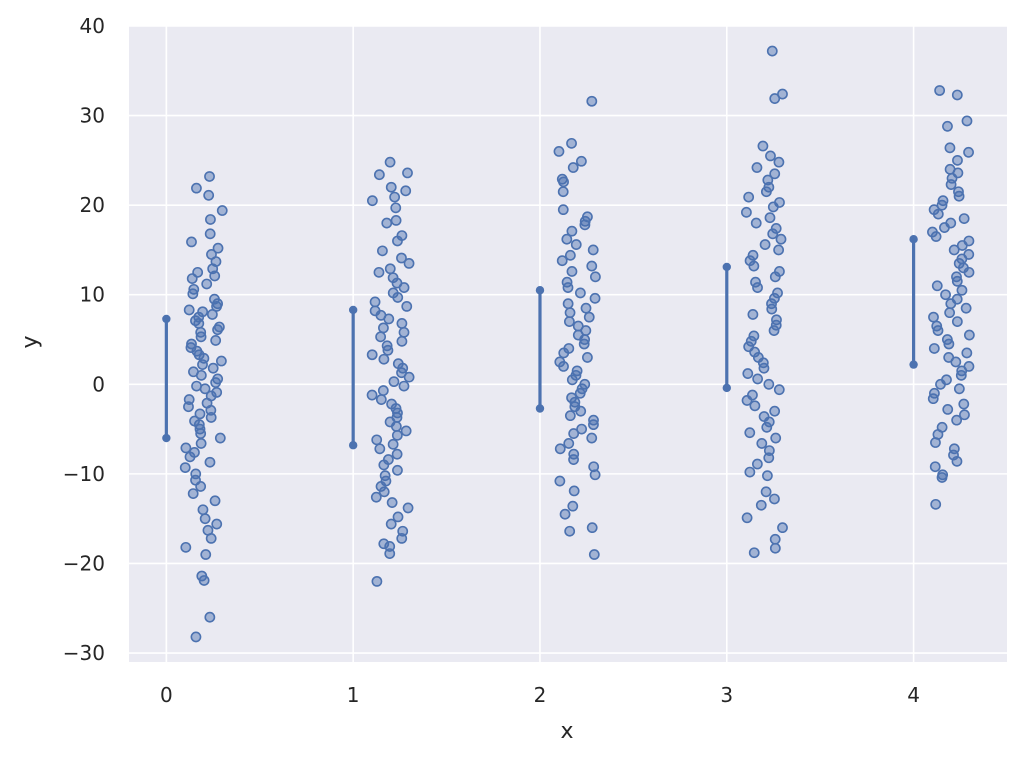 This screenshot has width=1024, height=761. Describe the element at coordinates (726, 695) in the screenshot. I see `x-tick-label: 3` at that location.